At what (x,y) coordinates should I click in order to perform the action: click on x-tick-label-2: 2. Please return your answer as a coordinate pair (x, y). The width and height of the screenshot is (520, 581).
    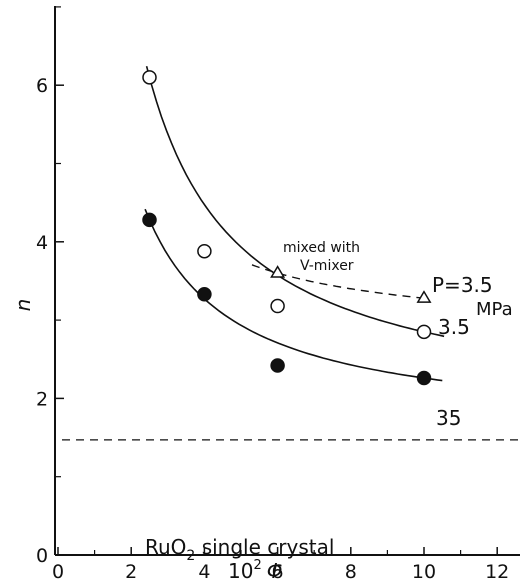
    Looking at the image, I should click on (131, 571).